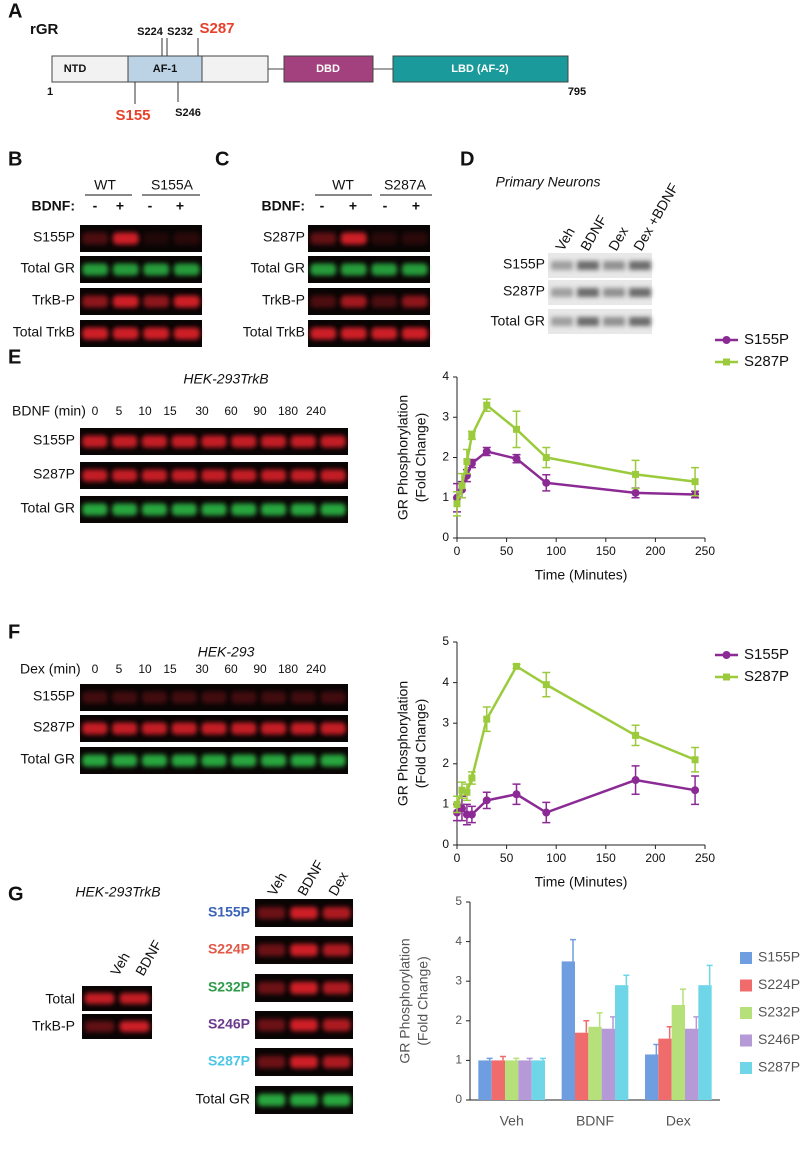 The height and width of the screenshot is (1153, 800). I want to click on lane-label: Veh, so click(277, 883).